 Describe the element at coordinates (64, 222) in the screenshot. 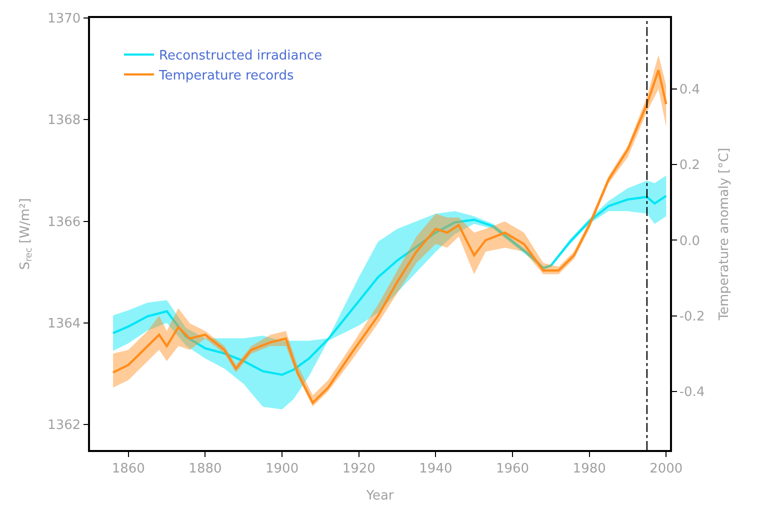

I see `y-tick-label: 1366` at that location.